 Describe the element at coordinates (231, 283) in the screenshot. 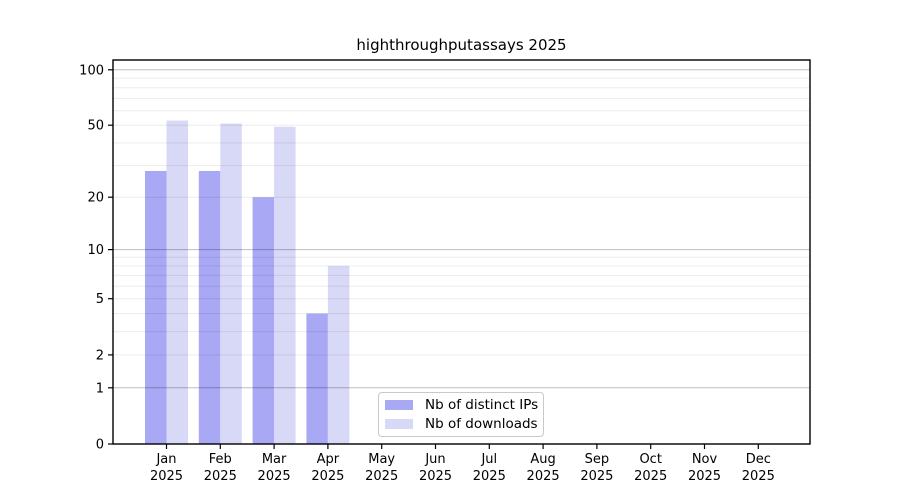

I see `bar-downloads-feb` at that location.